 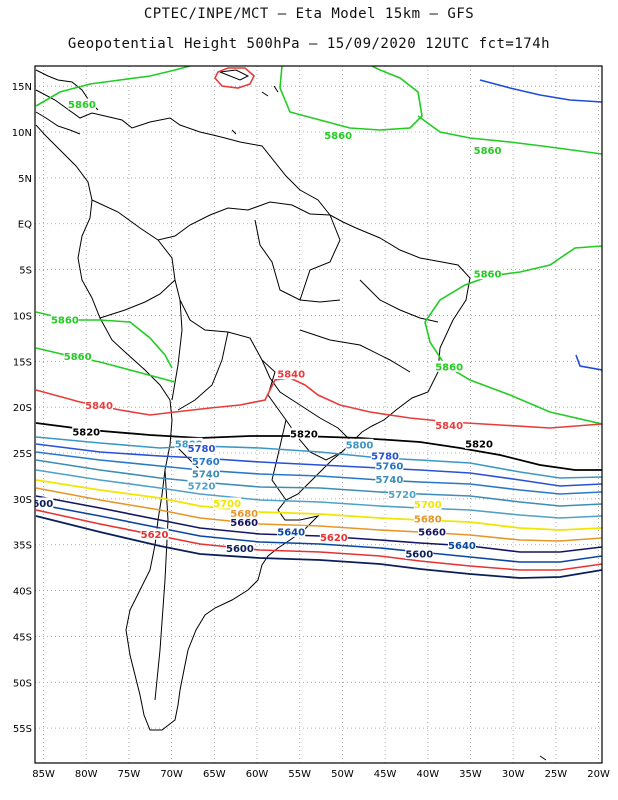 I want to click on lat-tick-label: 35S, so click(x=22, y=546).